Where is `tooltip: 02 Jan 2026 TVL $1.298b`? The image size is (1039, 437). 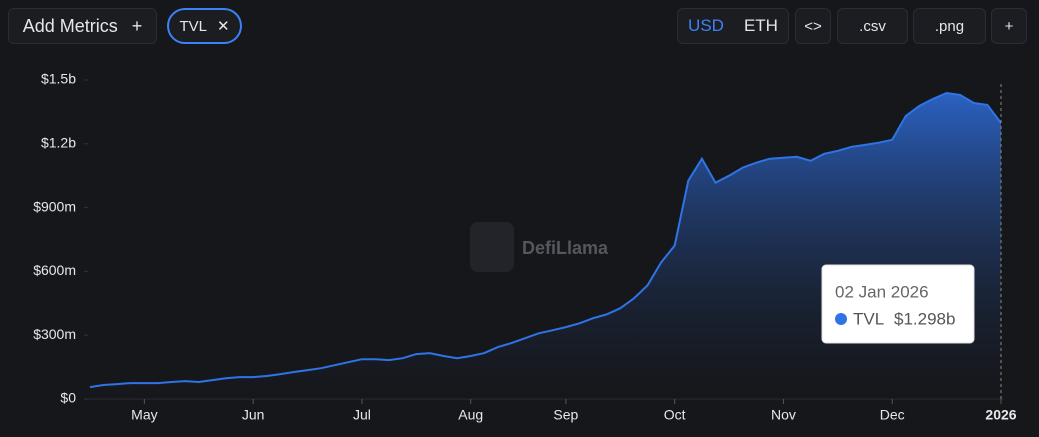
tooltip: 02 Jan 2026 TVL $1.298b is located at coordinates (898, 304).